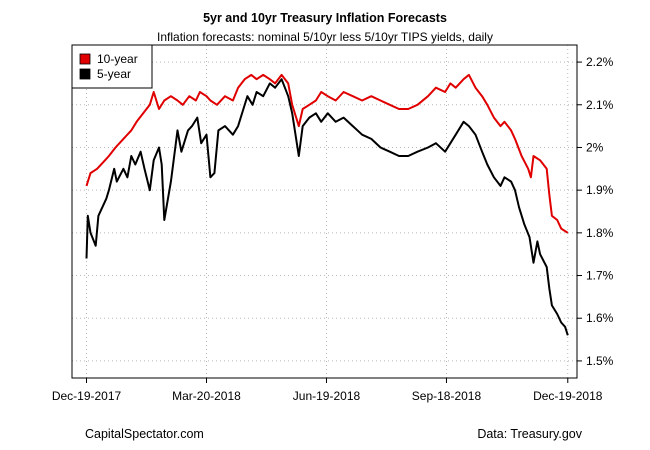 Image resolution: width=650 pixels, height=450 pixels. I want to click on legend-label: 5-year, so click(114, 74).